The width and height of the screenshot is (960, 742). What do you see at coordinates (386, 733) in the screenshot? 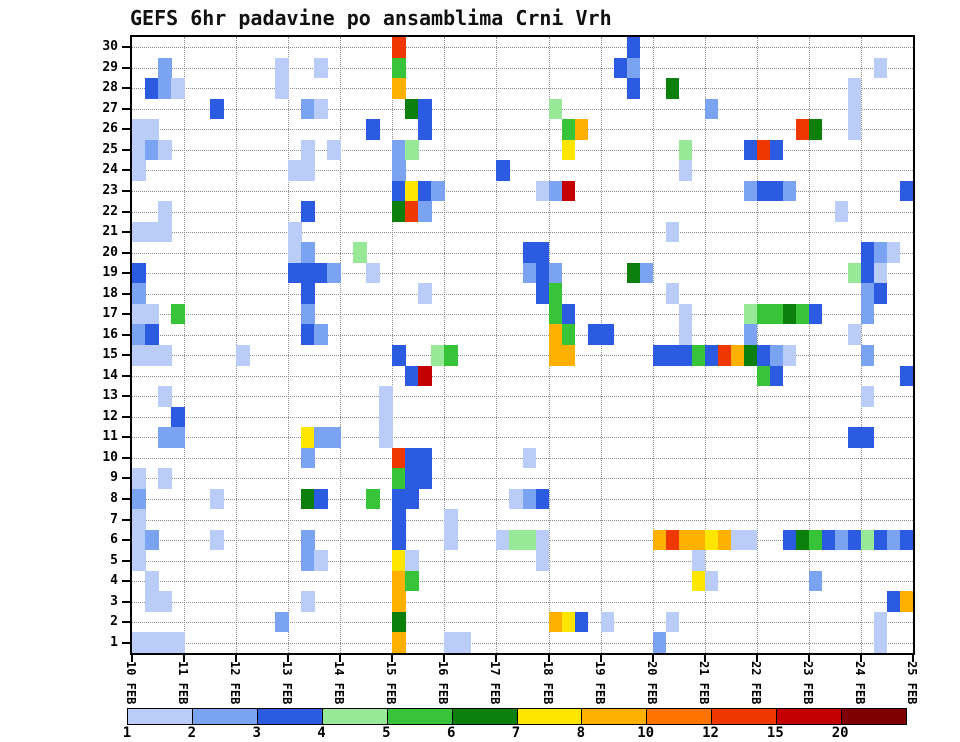
I see `colorbar-tick-label: 5` at bounding box center [386, 733].